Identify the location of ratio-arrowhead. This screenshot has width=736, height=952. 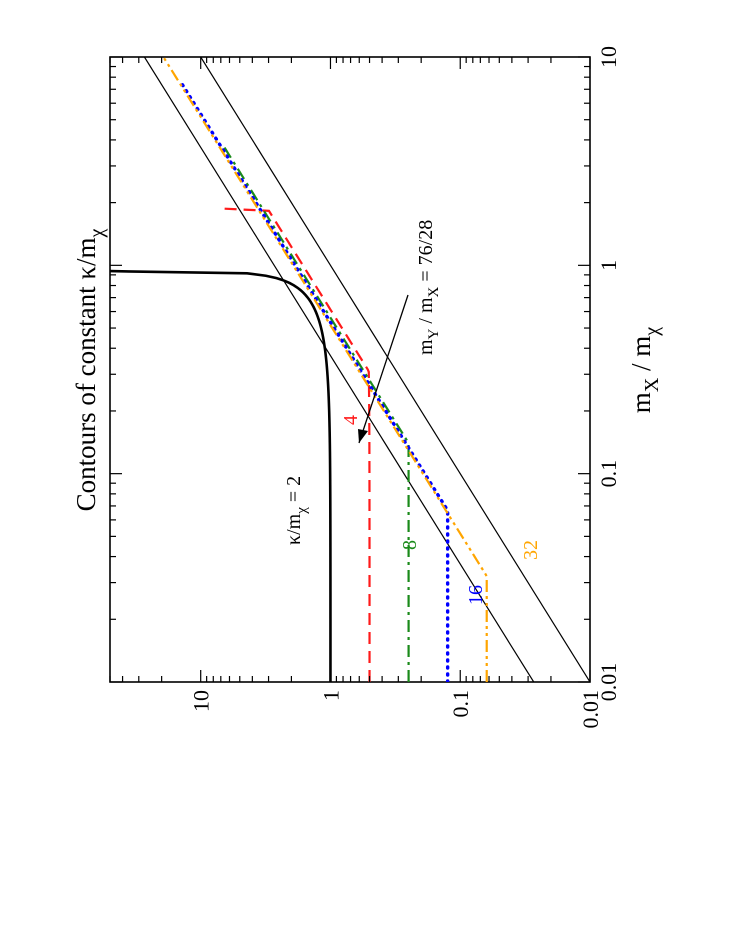
(363, 436).